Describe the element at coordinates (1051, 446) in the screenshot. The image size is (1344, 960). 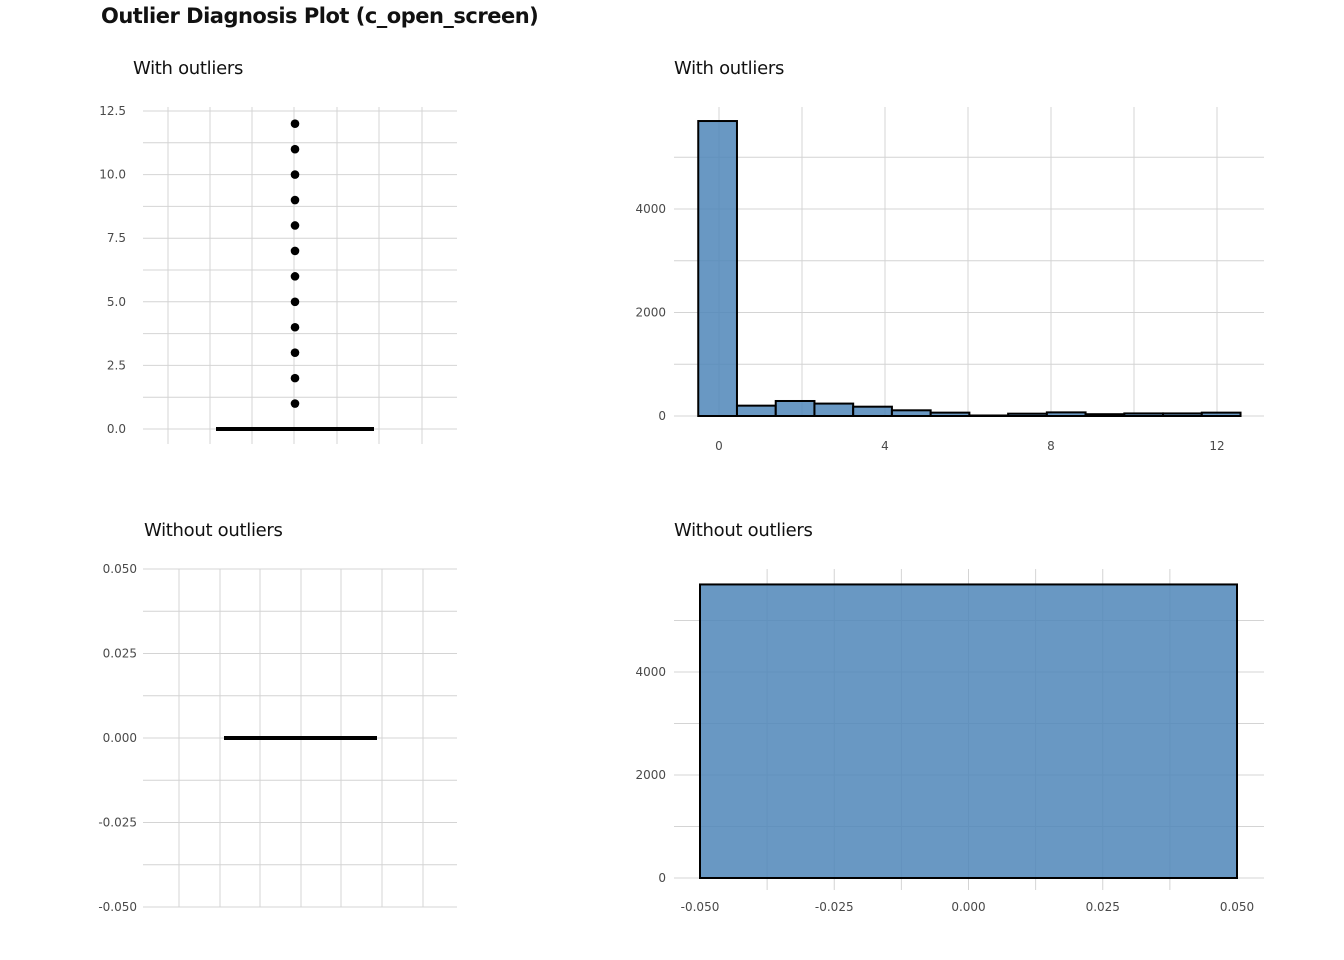
I see `x-tick-label: 8` at that location.